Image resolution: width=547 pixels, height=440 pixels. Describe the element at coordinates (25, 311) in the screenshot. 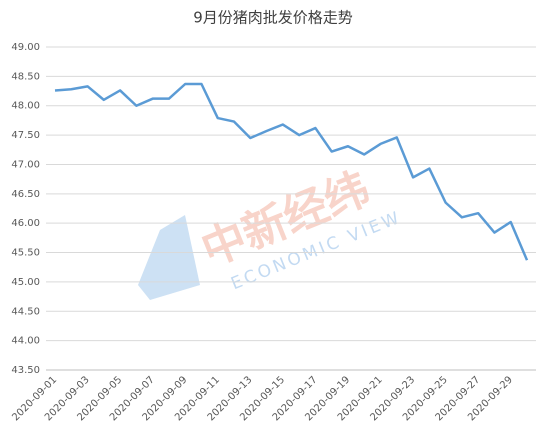

I see `y-tick-label: 44.50` at that location.